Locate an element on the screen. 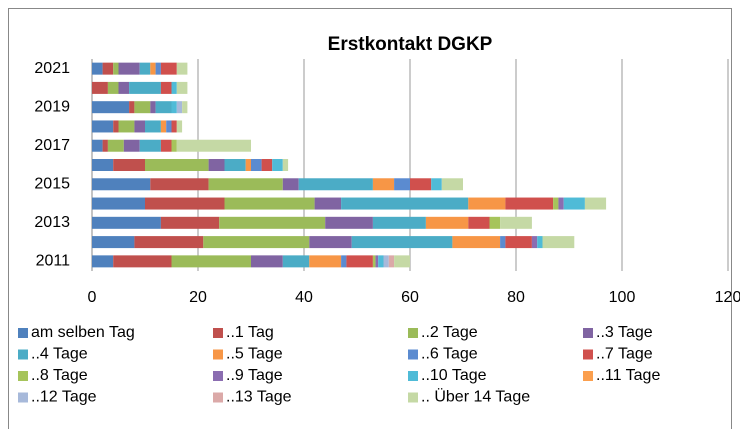 This screenshot has height=429, width=740. legend-label: ..10 Tage is located at coordinates (454, 375).